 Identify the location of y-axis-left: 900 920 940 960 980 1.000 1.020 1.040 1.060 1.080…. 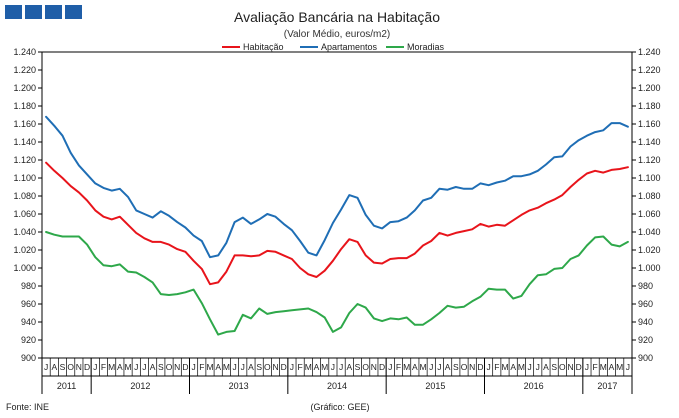
(27, 205).